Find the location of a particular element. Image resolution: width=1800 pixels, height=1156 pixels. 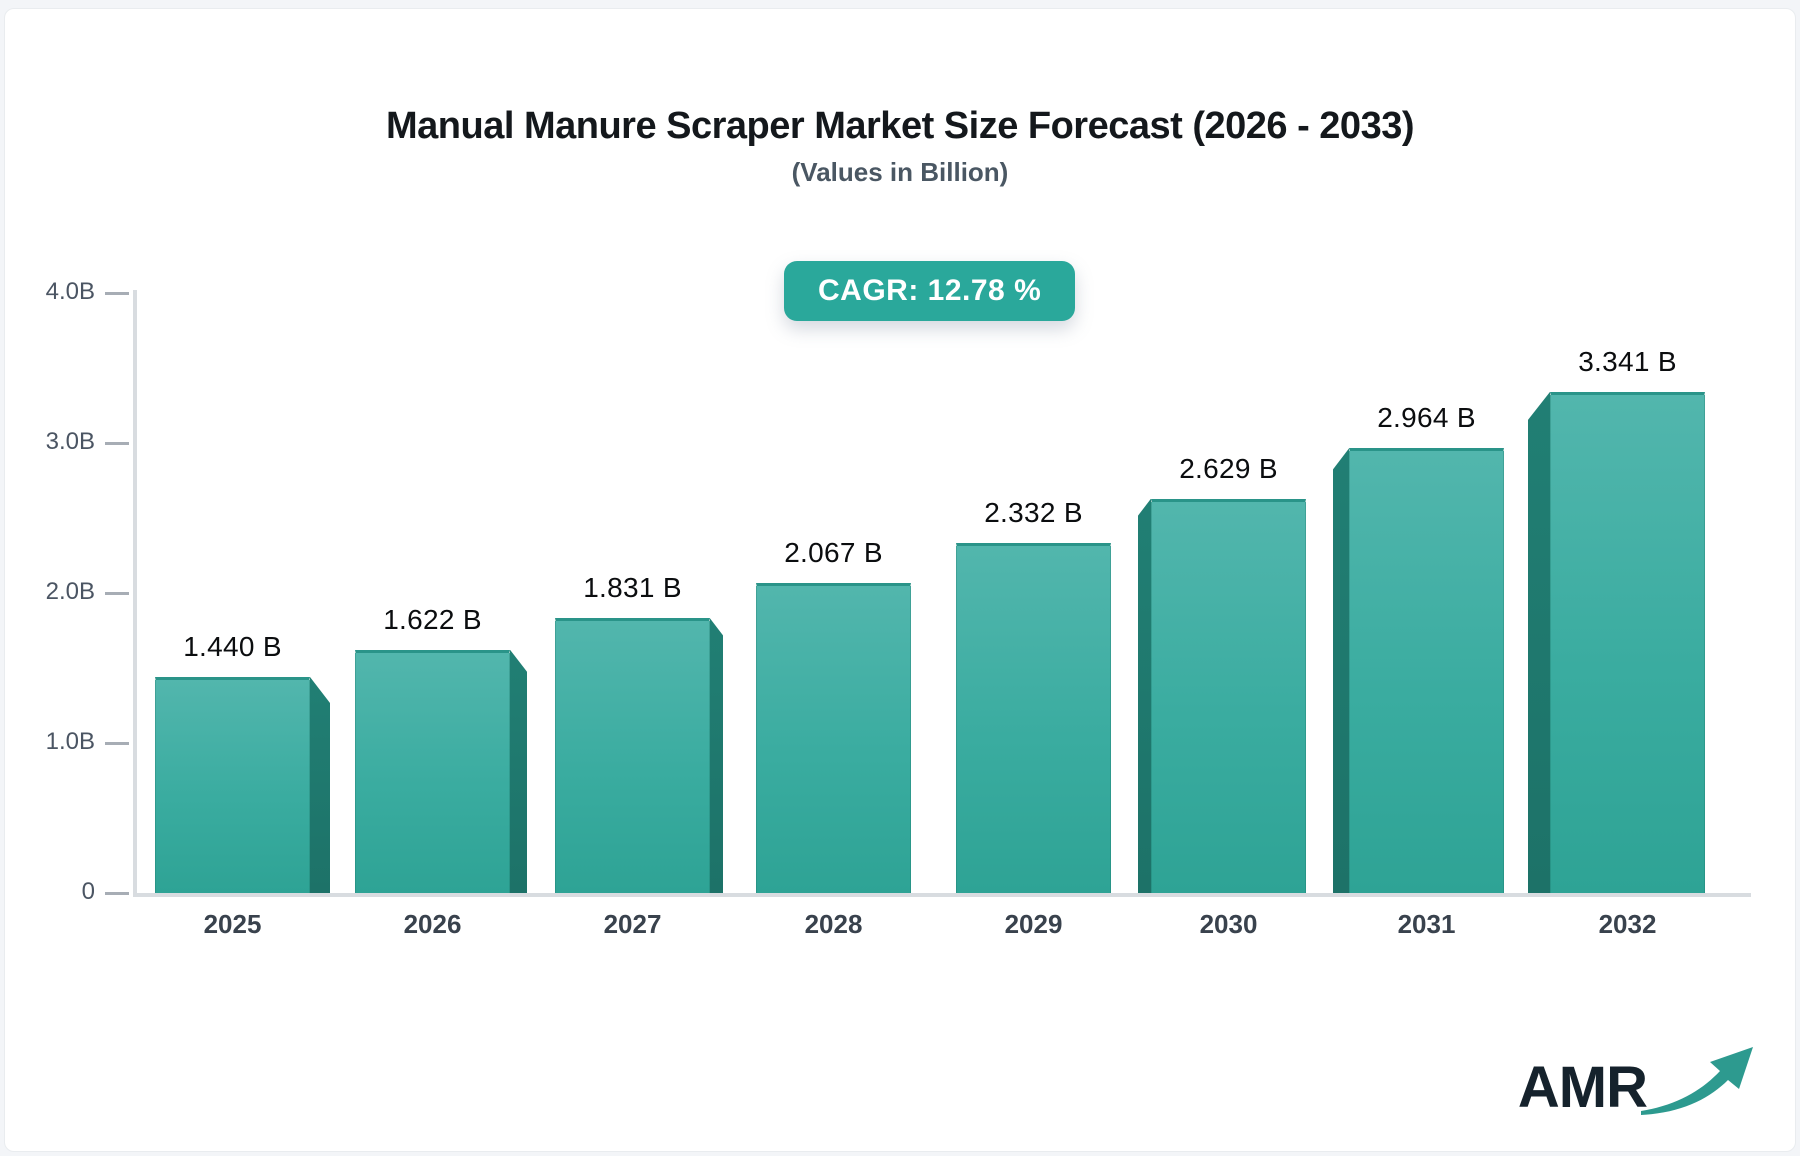

bar-side-2030 is located at coordinates (1144, 695).